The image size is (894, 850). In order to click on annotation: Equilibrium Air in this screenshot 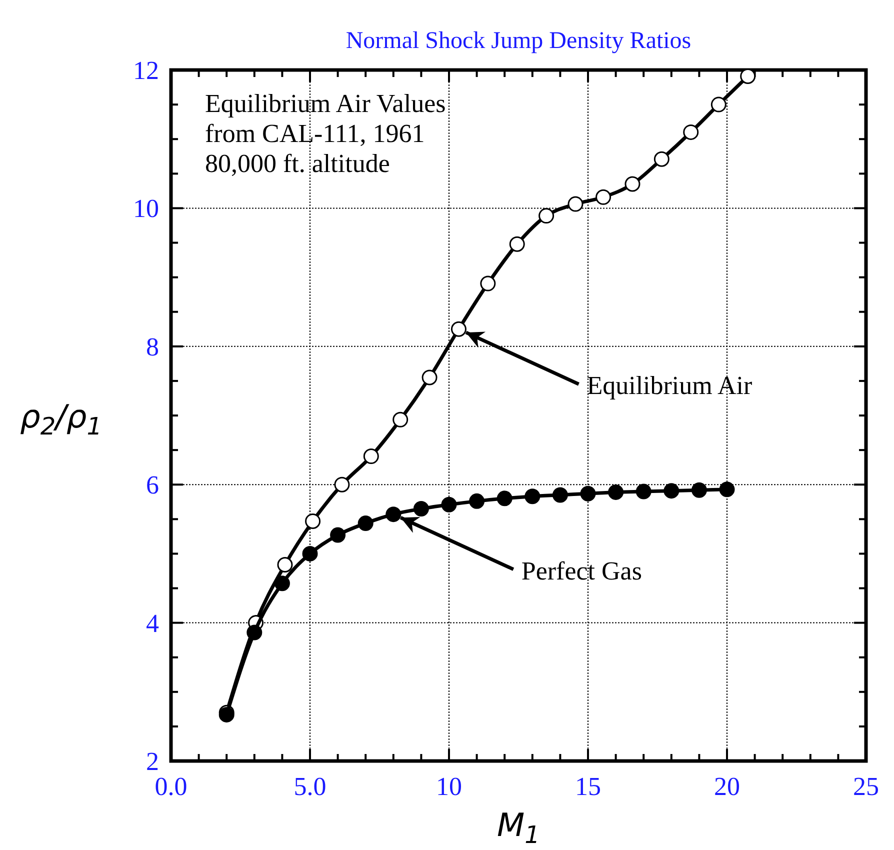, I will do `click(669, 385)`.